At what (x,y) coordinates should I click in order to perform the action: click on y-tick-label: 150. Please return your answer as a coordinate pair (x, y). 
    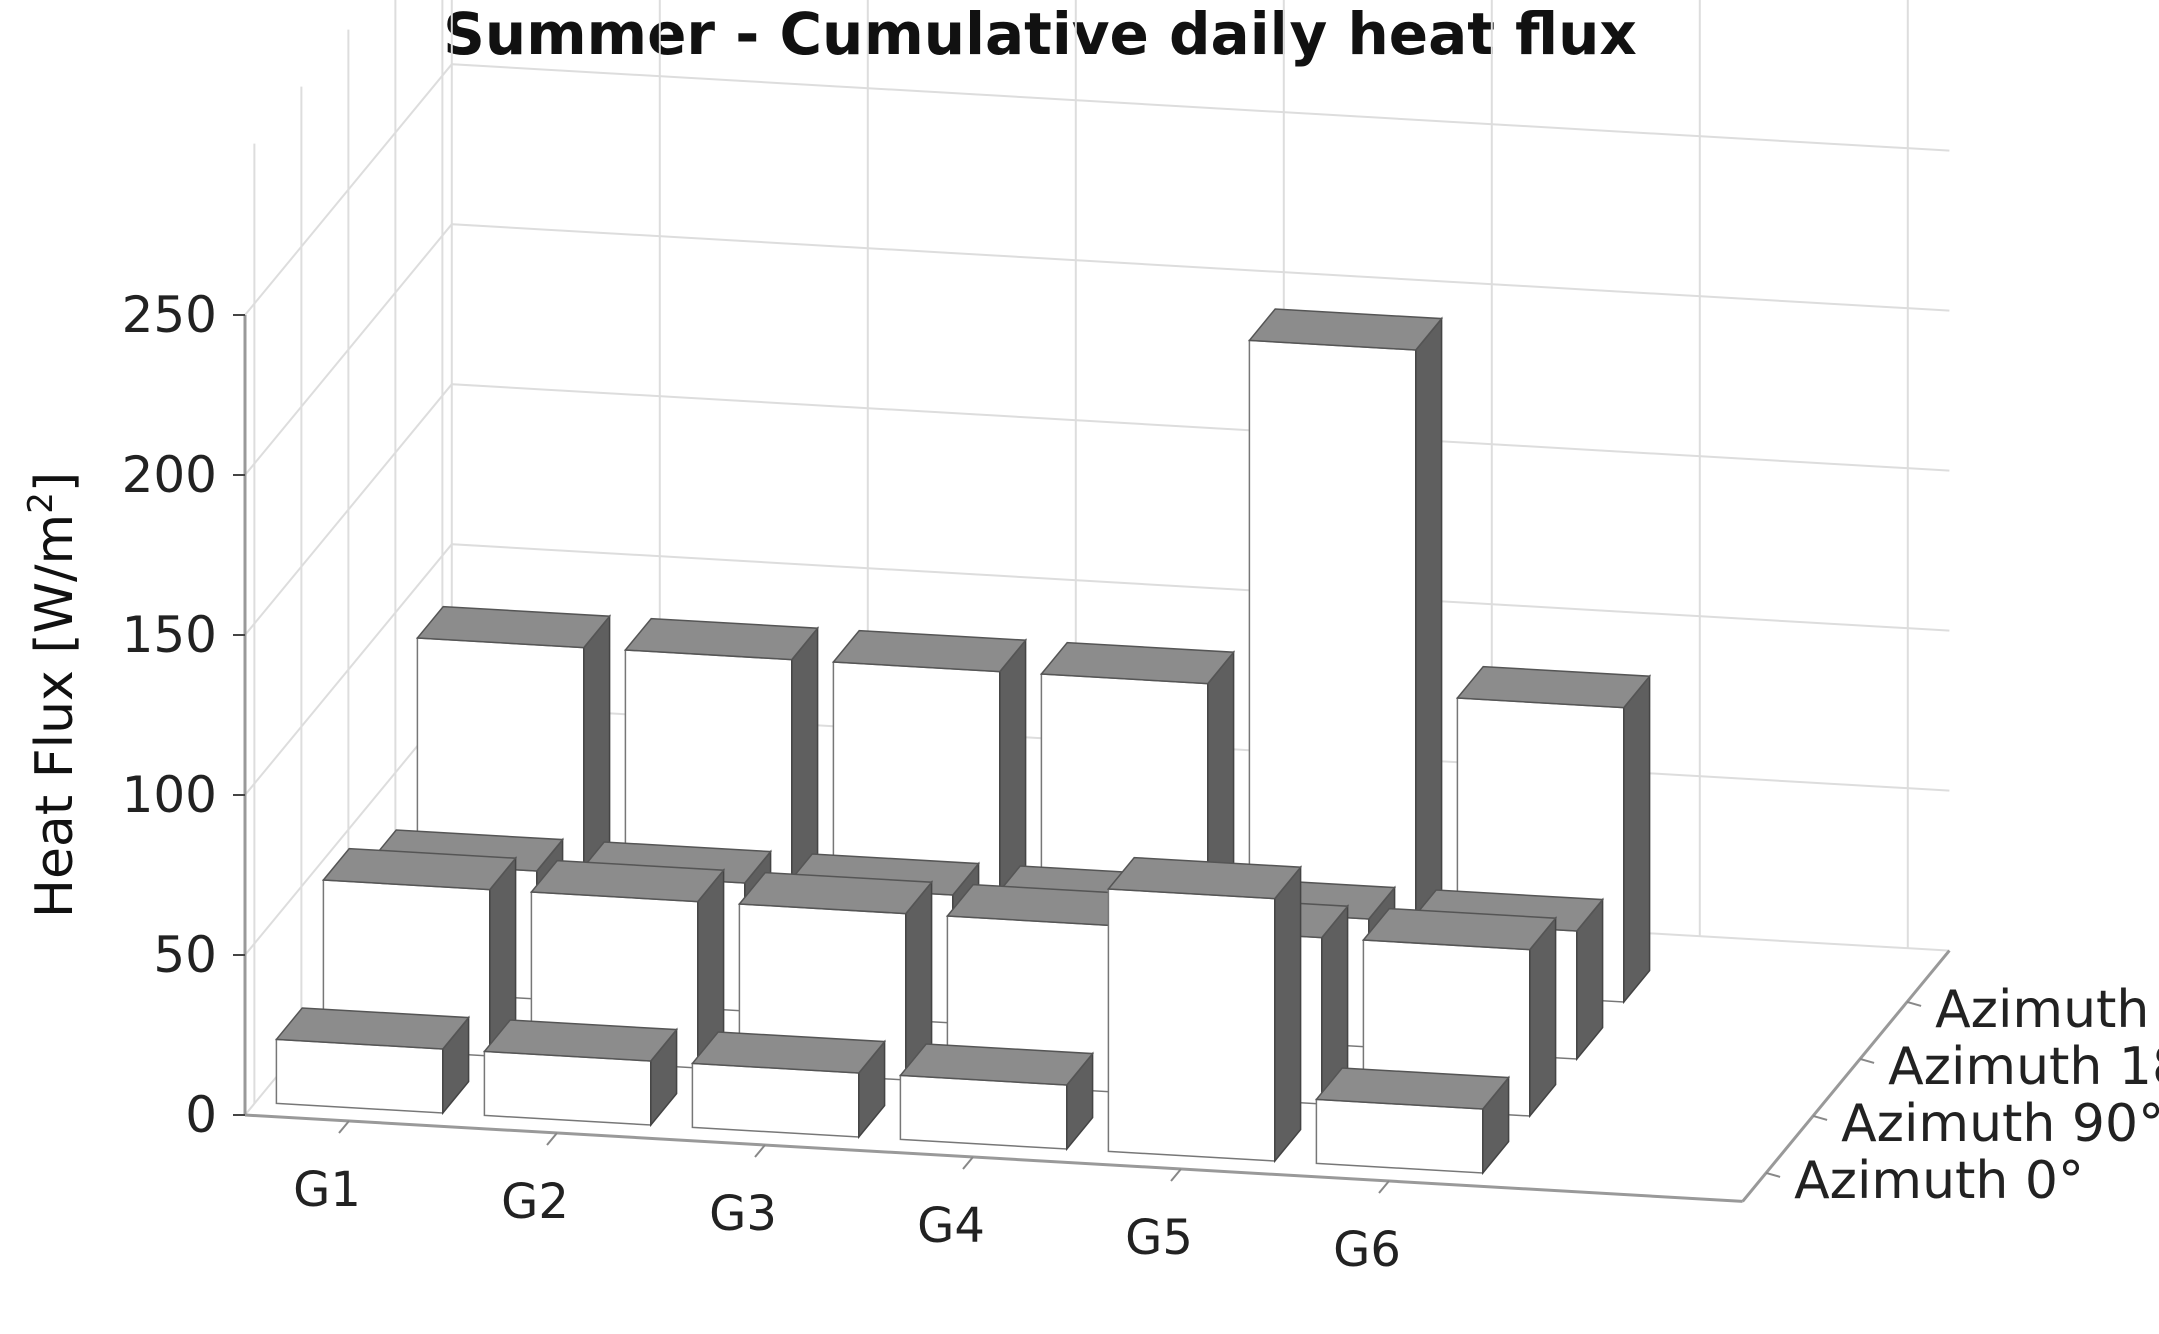
    Looking at the image, I should click on (169, 635).